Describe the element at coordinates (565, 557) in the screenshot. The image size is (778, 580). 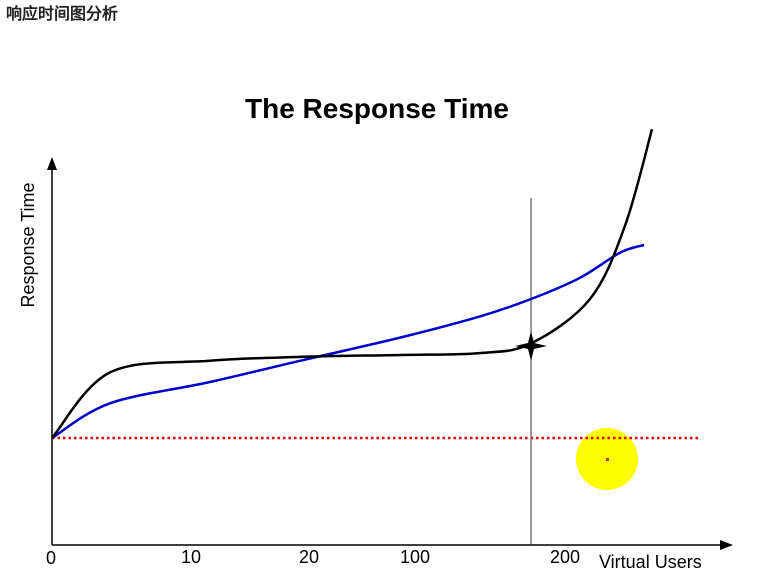
I see `x-tick-label: 200` at that location.